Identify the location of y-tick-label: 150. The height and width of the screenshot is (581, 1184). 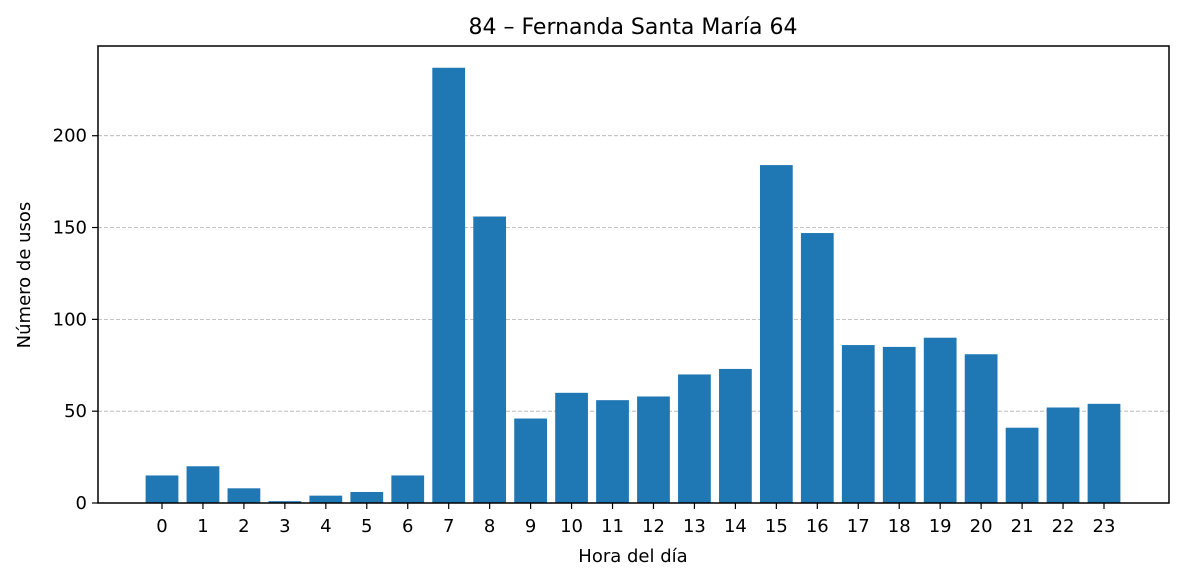
(70, 228).